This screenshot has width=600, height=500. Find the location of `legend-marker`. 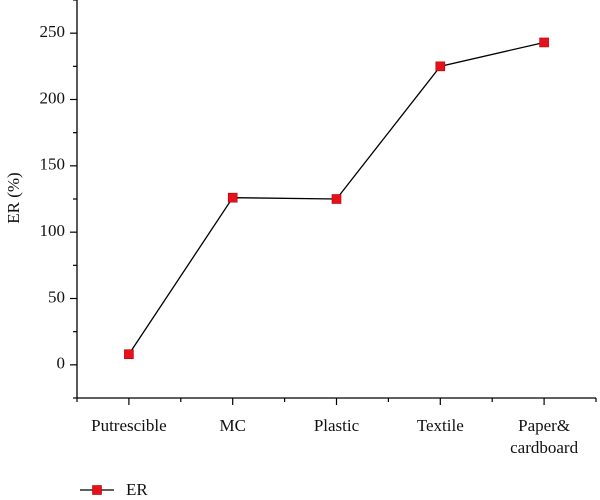

legend-marker is located at coordinates (97, 490).